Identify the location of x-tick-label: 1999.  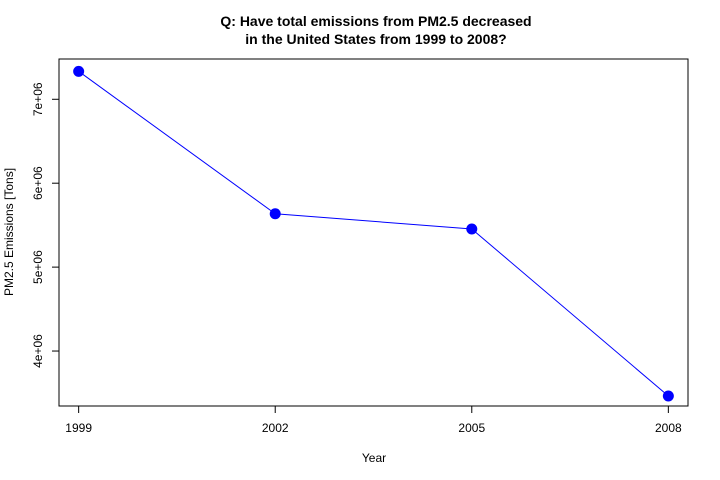
(78, 428).